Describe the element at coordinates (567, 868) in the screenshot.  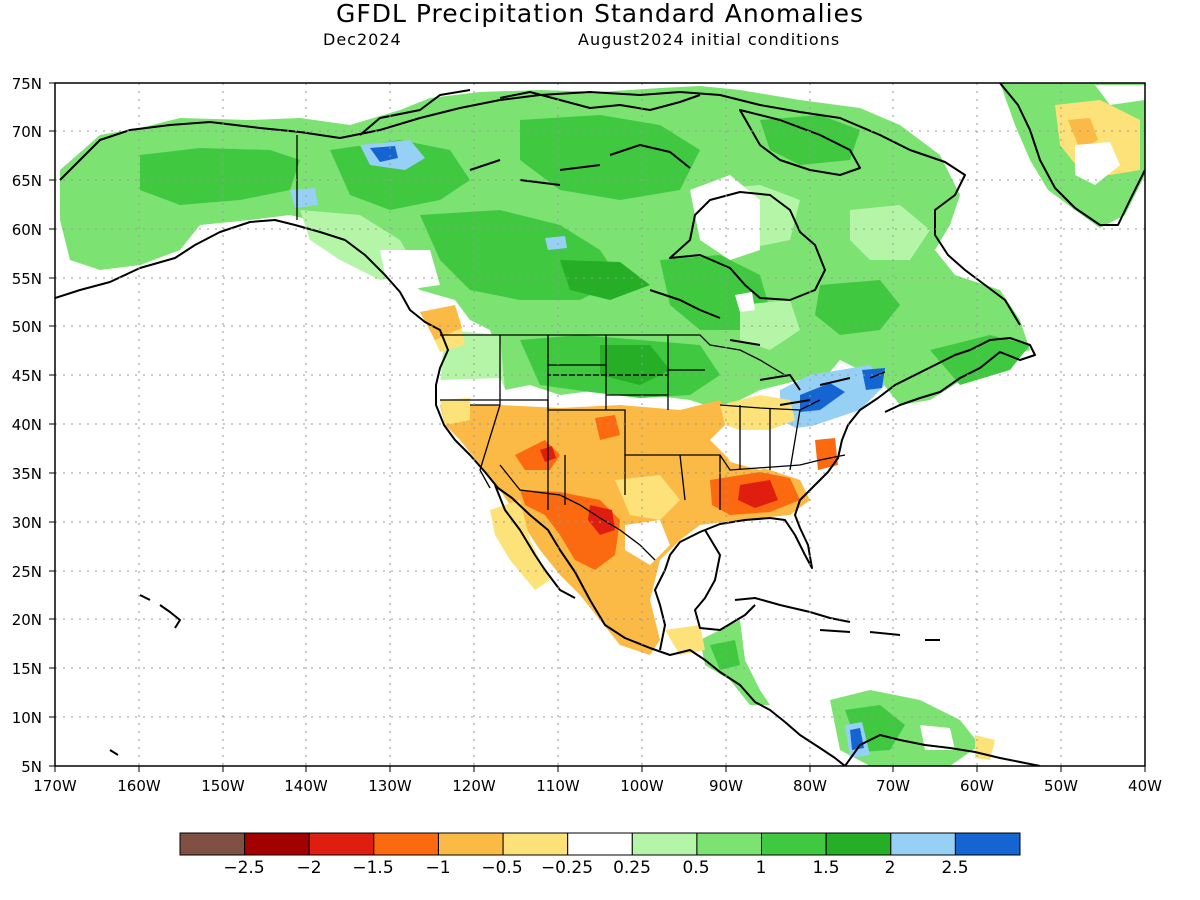
I see `colorbar-label: −0.25` at that location.